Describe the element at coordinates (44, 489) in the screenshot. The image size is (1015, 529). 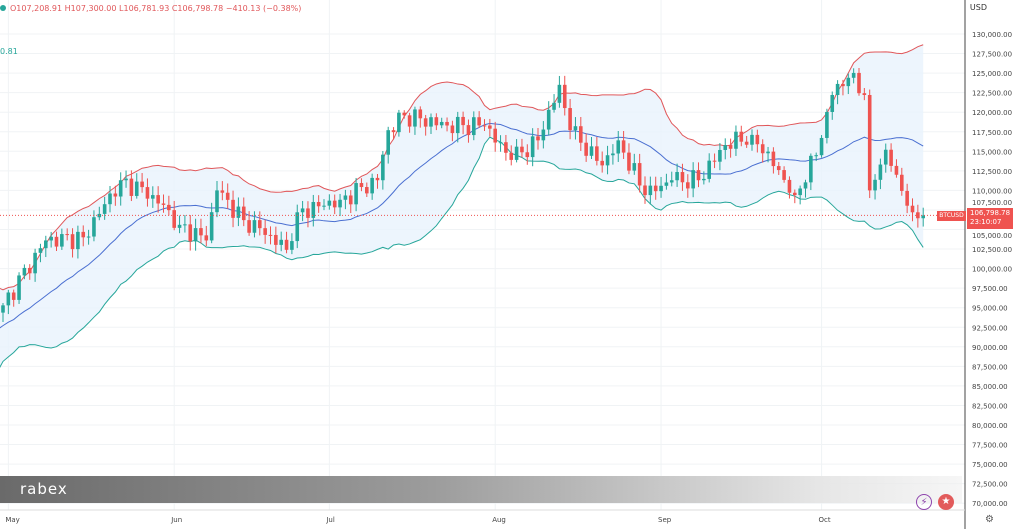
I see `rabex-logo: rabex` at that location.